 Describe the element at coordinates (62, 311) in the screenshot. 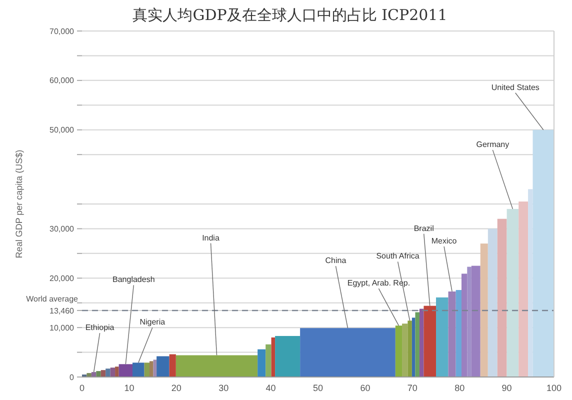

I see `y-tick-label: 13,460` at that location.